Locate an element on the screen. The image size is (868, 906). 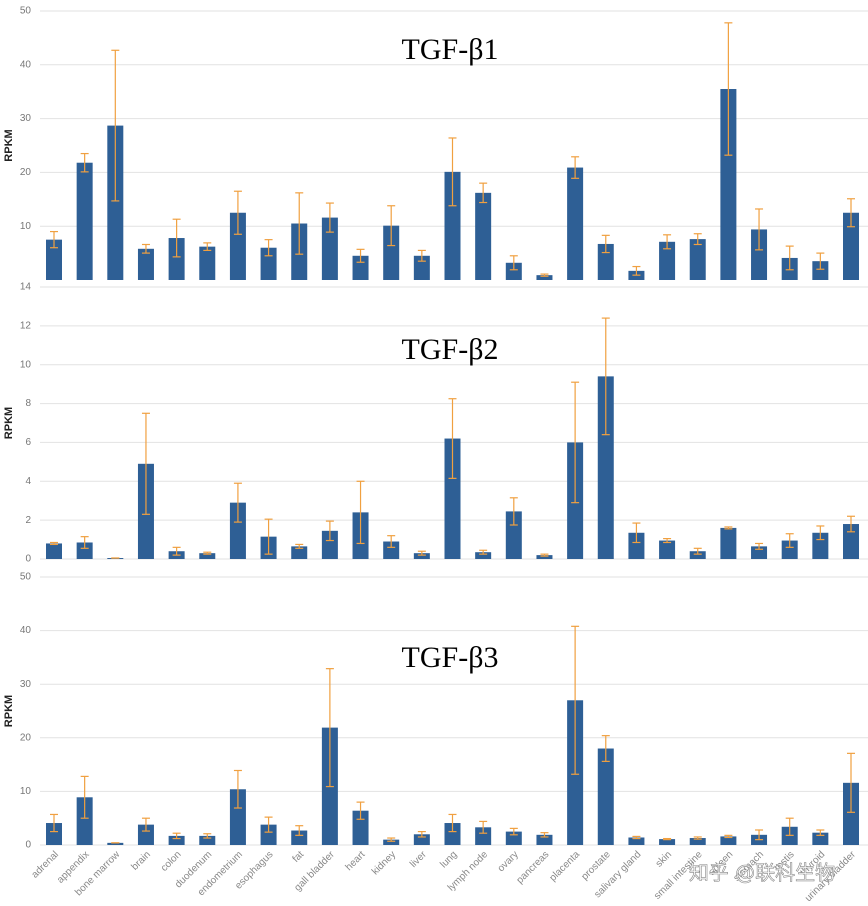
y-tick-label: 6 is located at coordinates (28, 442).